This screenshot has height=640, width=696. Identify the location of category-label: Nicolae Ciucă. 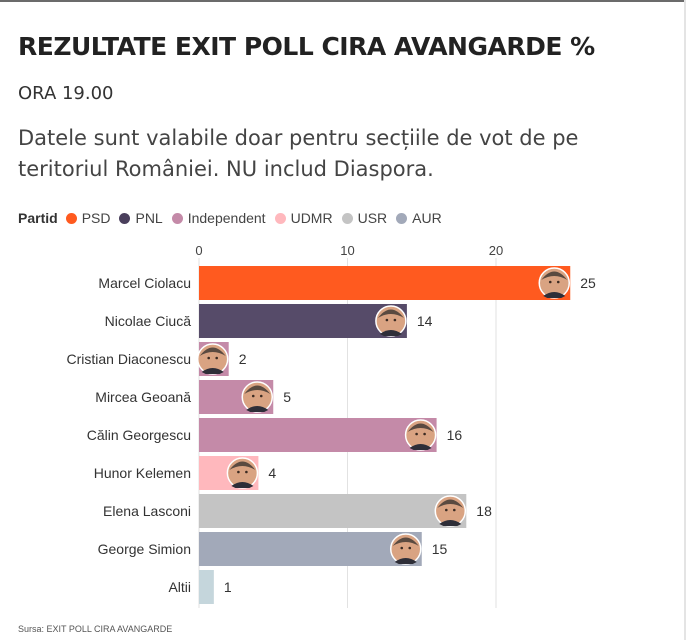
(148, 321).